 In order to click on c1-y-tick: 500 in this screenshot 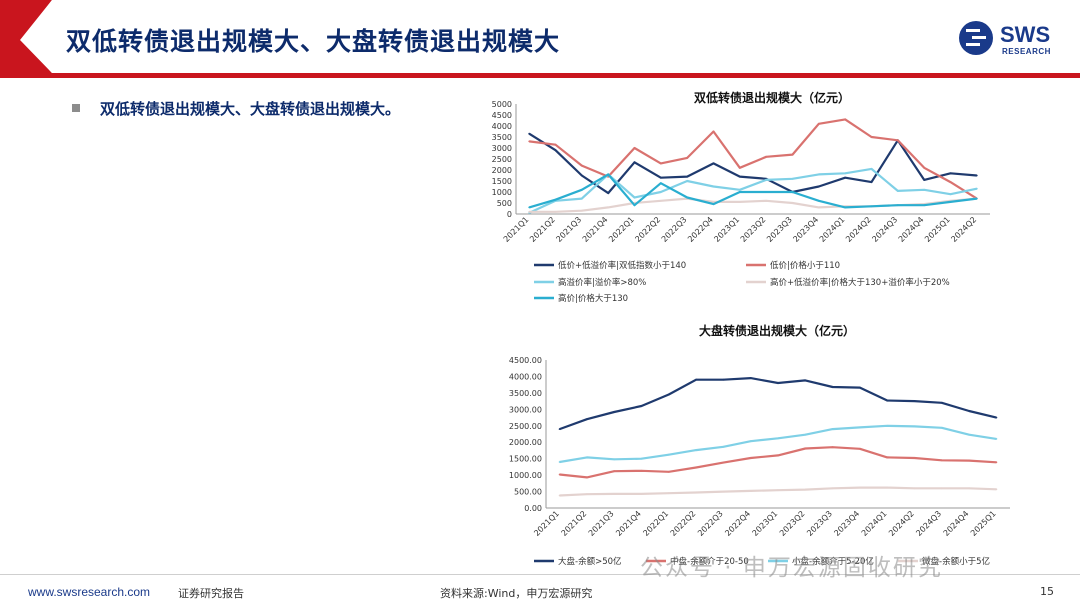, I will do `click(504, 203)`.